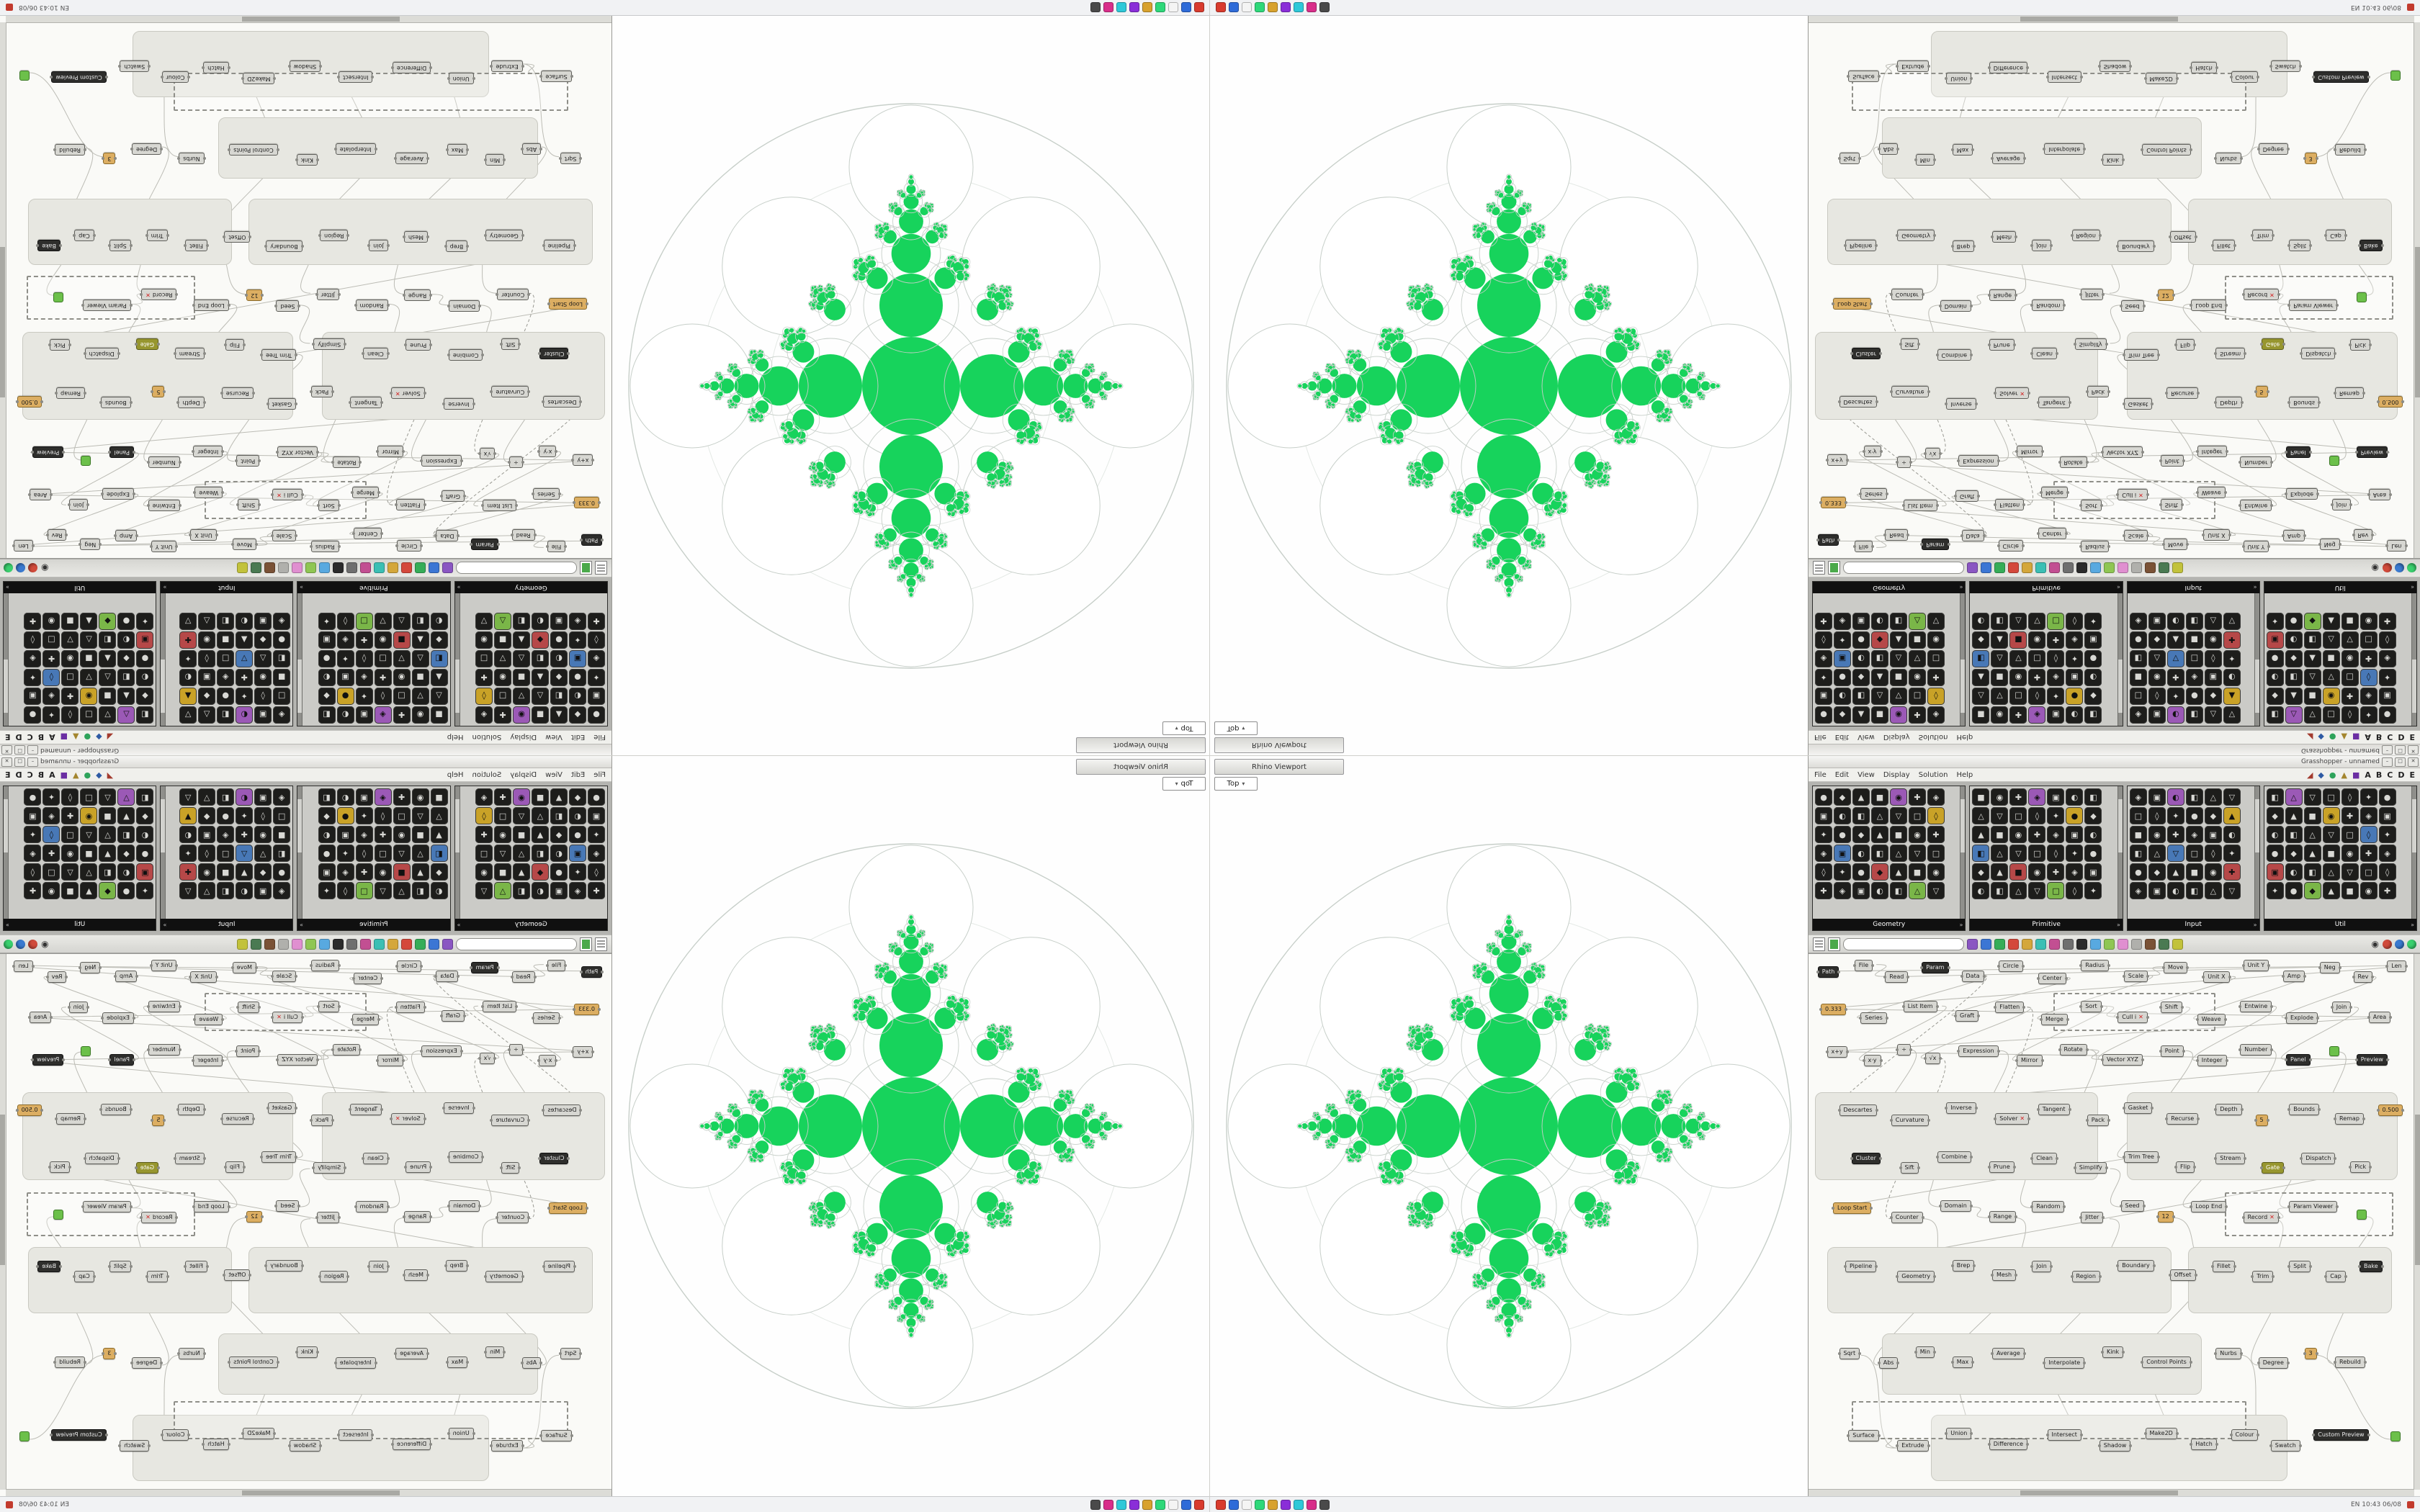 This screenshot has height=1512, width=2420. I want to click on component-icon: □, so click(282, 696).